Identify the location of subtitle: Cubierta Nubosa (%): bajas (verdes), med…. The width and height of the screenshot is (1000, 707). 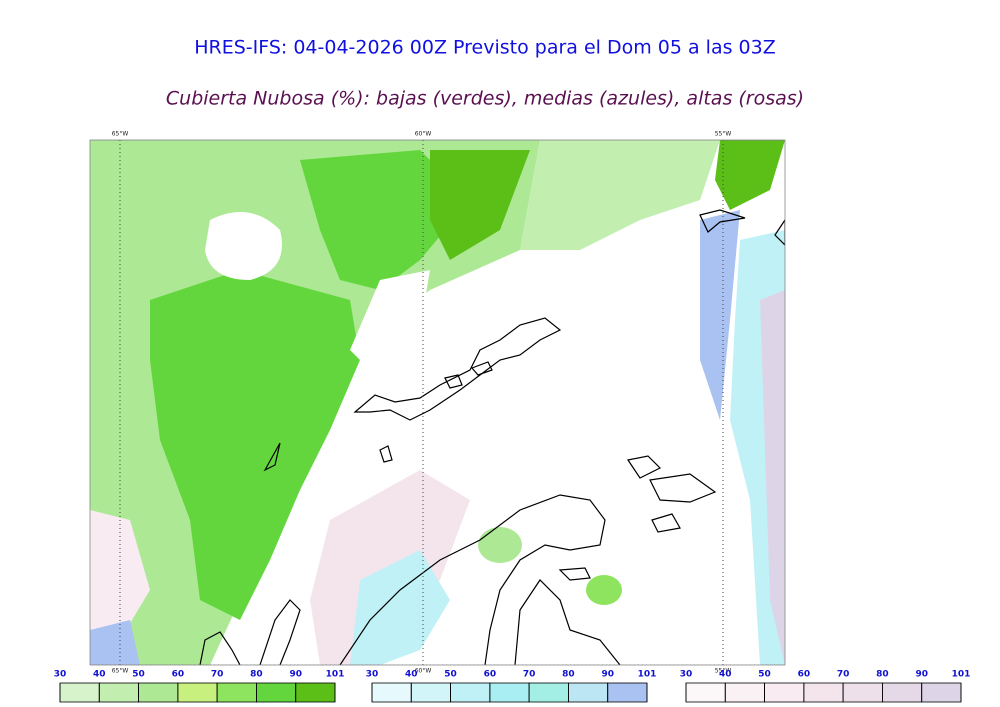
(485, 99).